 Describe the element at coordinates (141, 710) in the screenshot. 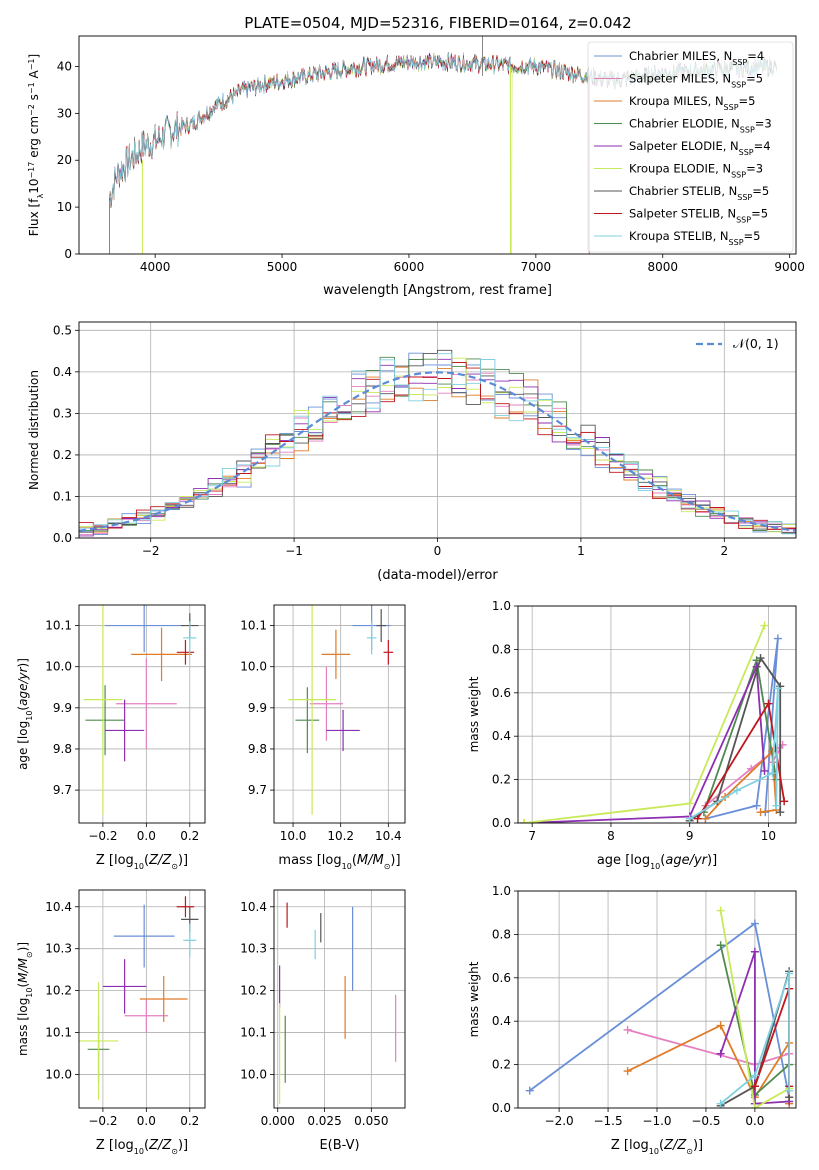

I see `plot-area-age_vs_Z` at that location.